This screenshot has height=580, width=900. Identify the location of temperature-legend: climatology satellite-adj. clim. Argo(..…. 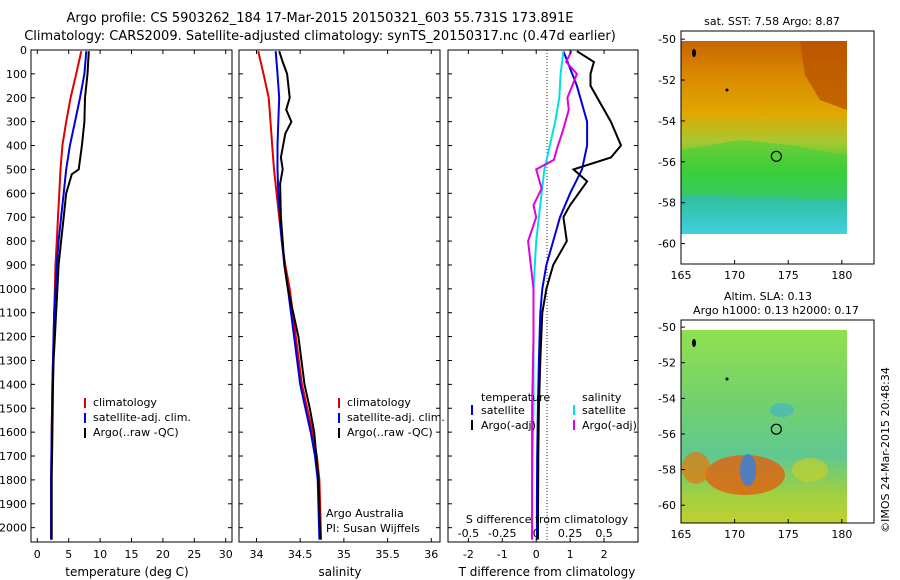
(137, 417).